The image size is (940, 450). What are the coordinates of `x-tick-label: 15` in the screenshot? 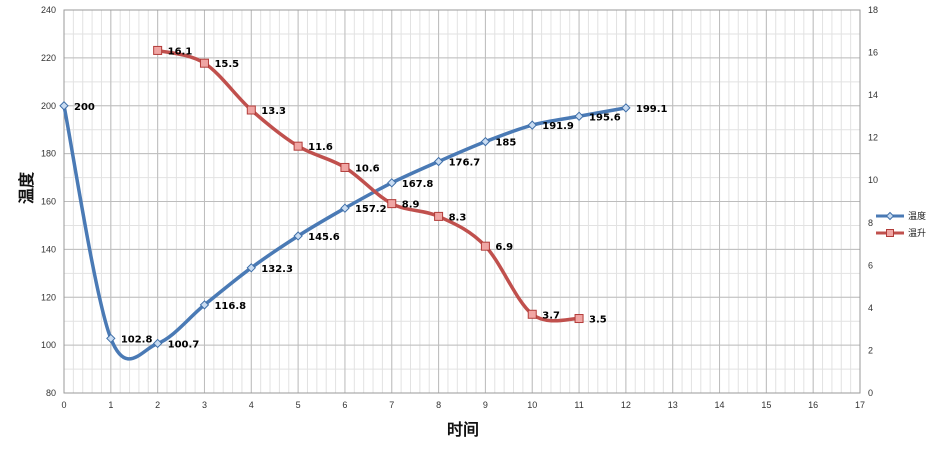 It's located at (766, 405).